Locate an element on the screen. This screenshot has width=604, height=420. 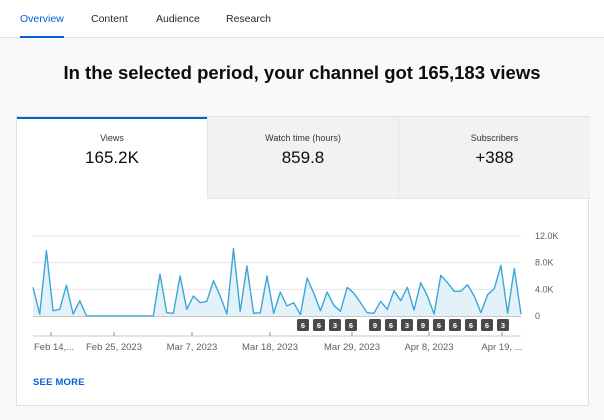
active-tab-indicator is located at coordinates (42, 37).